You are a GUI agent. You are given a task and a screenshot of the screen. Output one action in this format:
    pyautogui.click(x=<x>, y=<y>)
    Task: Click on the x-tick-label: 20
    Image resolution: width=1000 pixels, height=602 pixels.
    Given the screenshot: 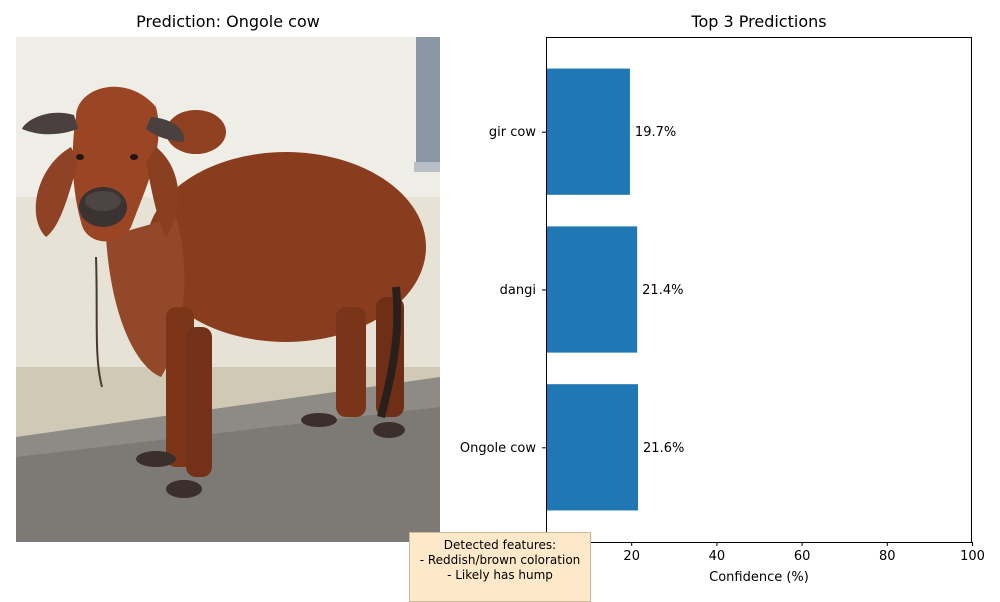 What is the action you would take?
    pyautogui.click(x=631, y=556)
    